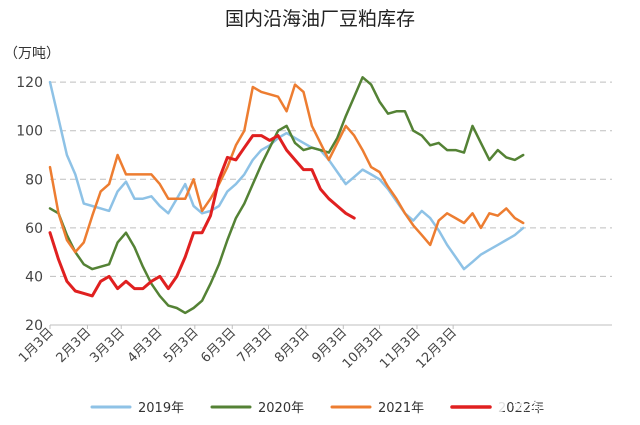 This screenshot has width=640, height=425. What do you see at coordinates (34, 180) in the screenshot?
I see `y-tick-label: 80` at bounding box center [34, 180].